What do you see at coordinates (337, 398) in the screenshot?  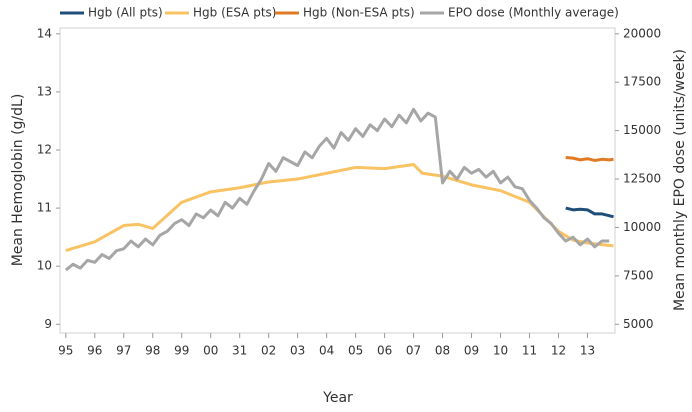 I see `x-axis-title: Year` at bounding box center [337, 398].